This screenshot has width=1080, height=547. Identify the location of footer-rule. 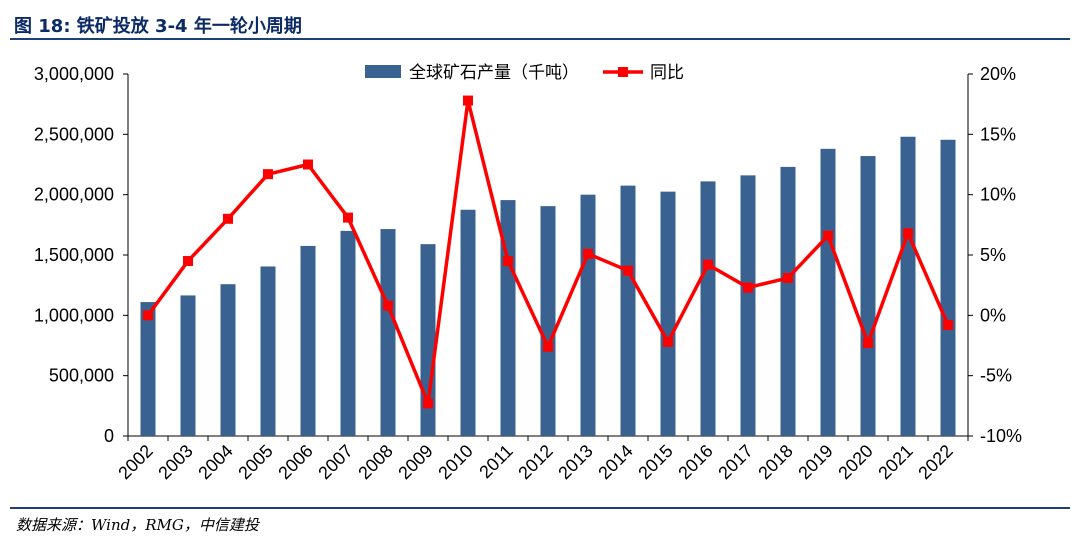
(540, 508).